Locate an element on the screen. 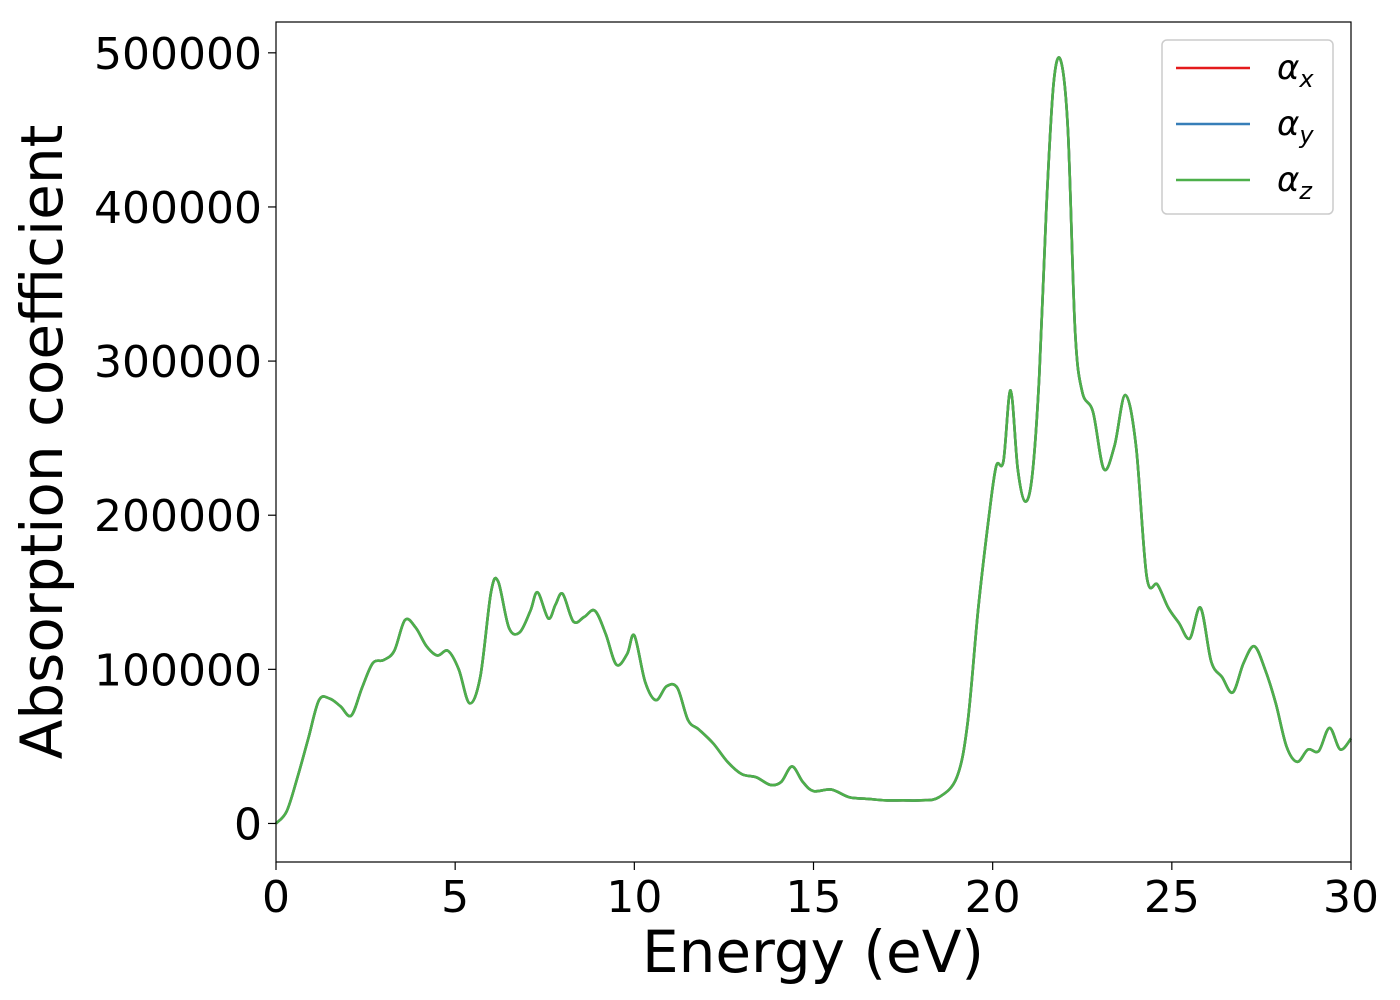  legend: αx αy αz is located at coordinates (1247, 127).